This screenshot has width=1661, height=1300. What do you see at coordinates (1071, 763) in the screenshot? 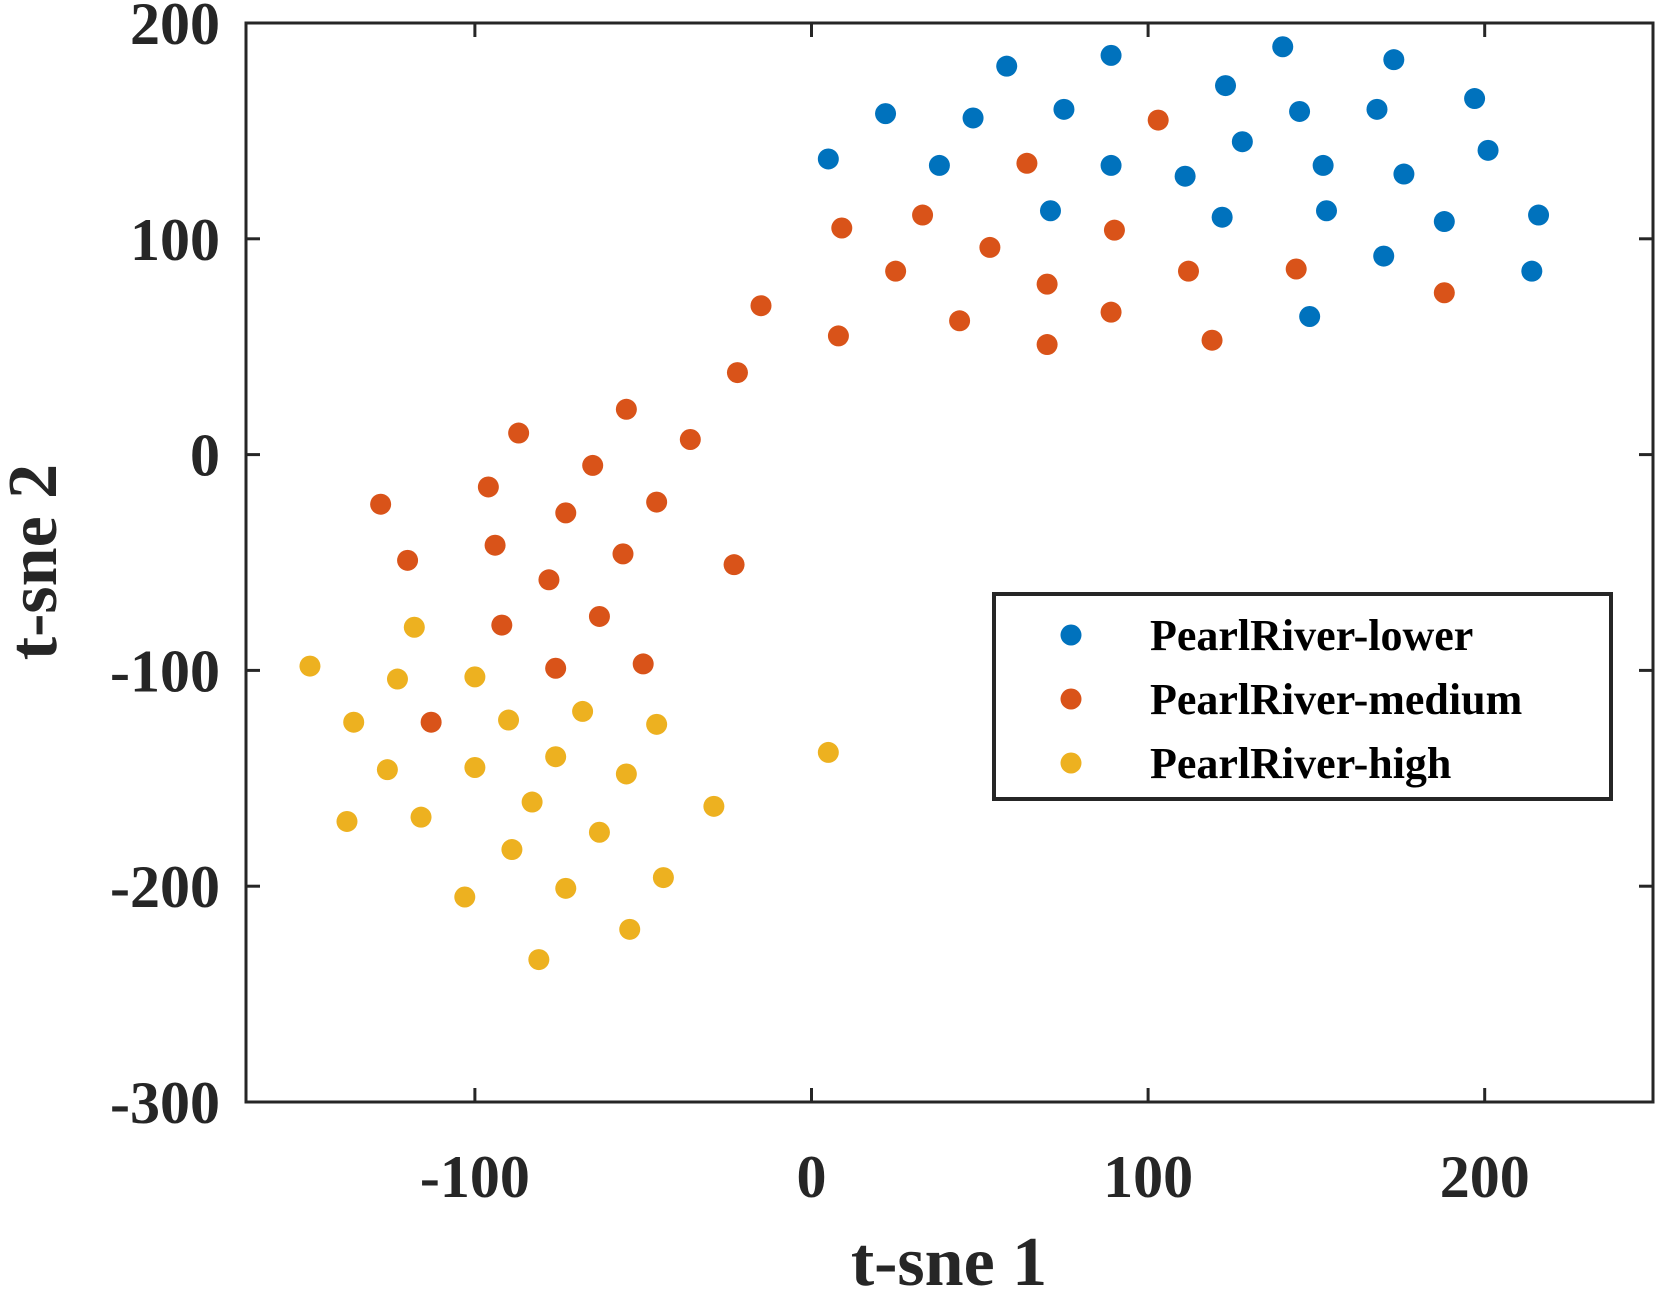
I see `legend-marker-pearlriver-high` at bounding box center [1071, 763].